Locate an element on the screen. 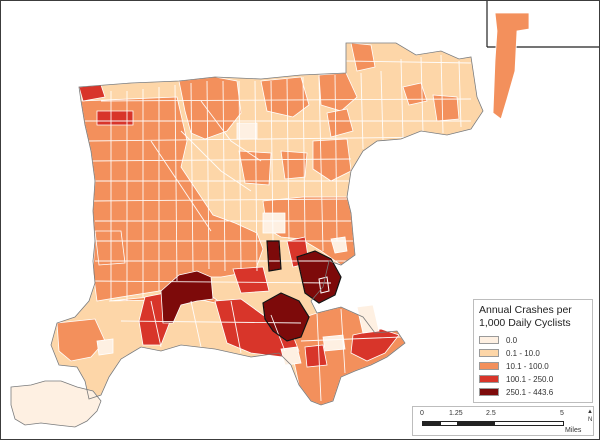 Image resolution: width=600 pixels, height=440 pixels. legend-label: 250.1 - 443.6 is located at coordinates (530, 392).